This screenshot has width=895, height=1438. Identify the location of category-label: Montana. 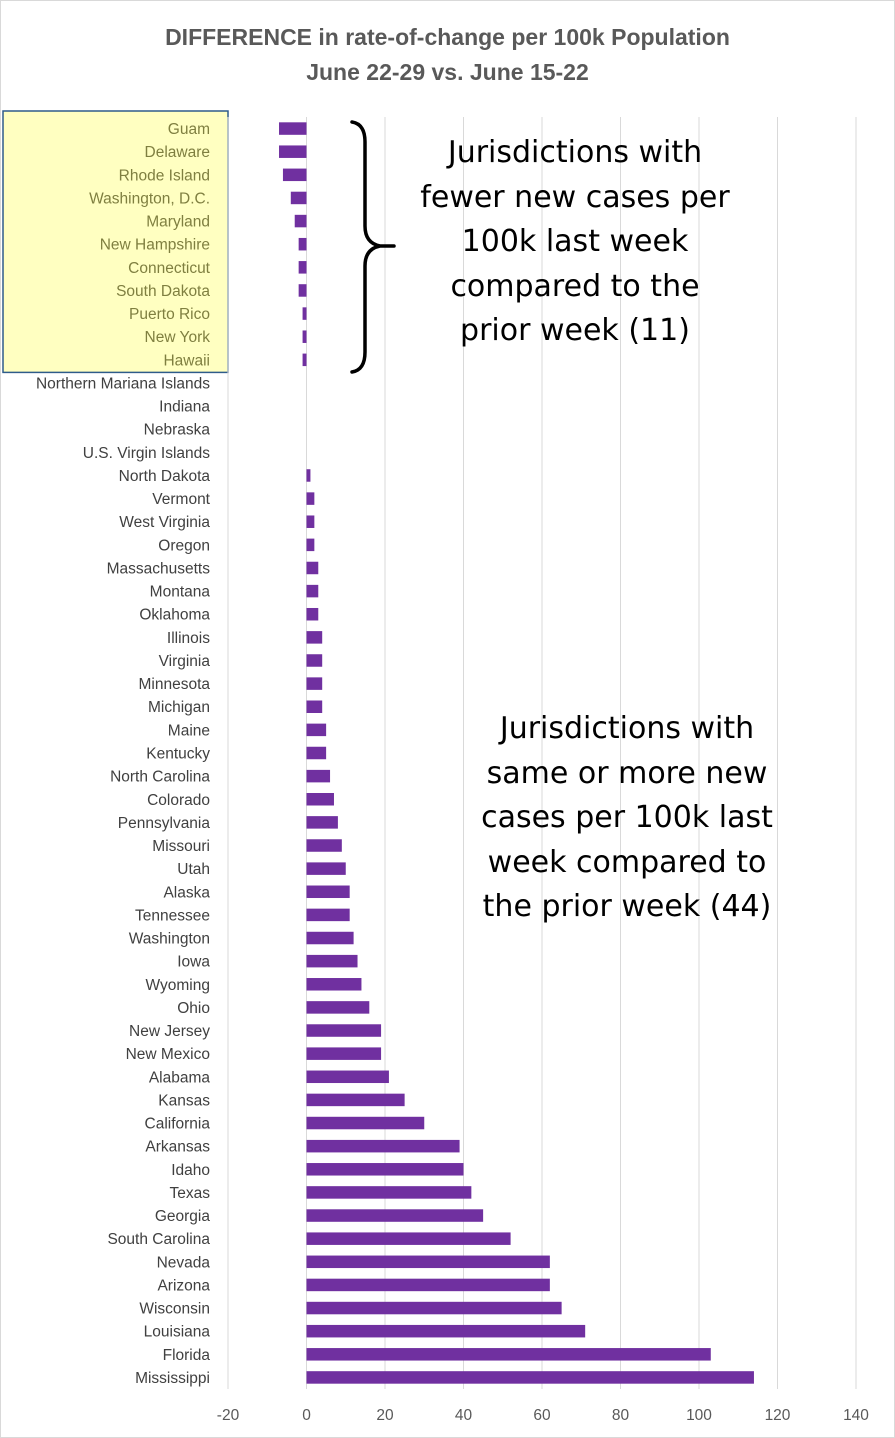
(180, 592).